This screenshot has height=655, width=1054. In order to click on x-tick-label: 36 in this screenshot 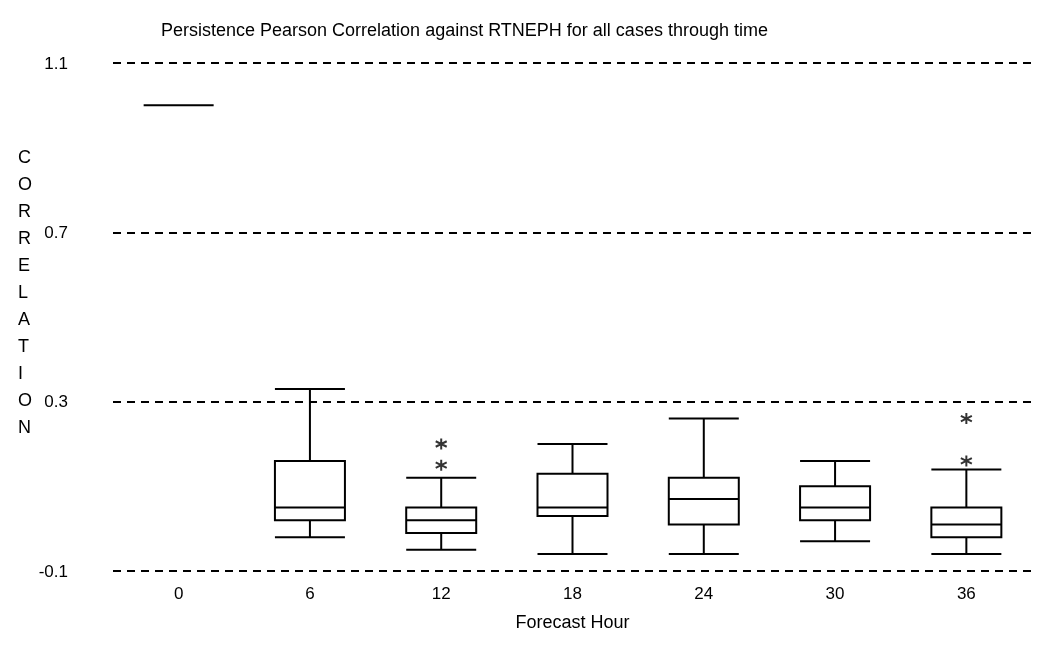, I will do `click(966, 593)`.